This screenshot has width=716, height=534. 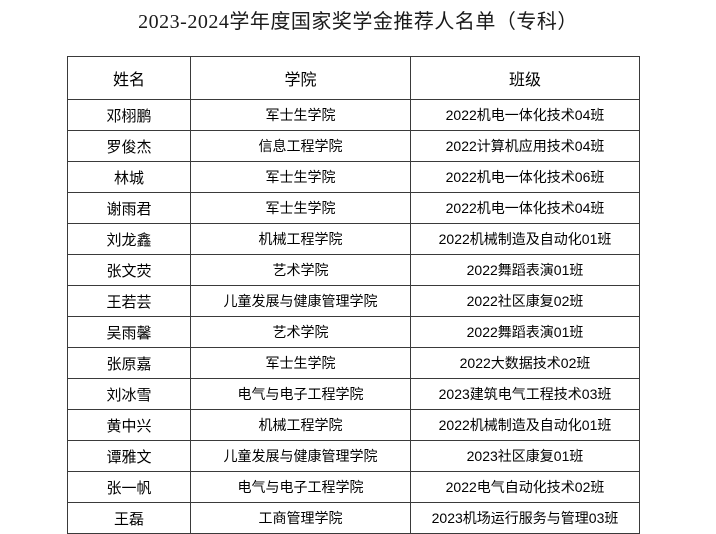 What do you see at coordinates (129, 239) in the screenshot?
I see `cell-name: 刘龙鑫` at bounding box center [129, 239].